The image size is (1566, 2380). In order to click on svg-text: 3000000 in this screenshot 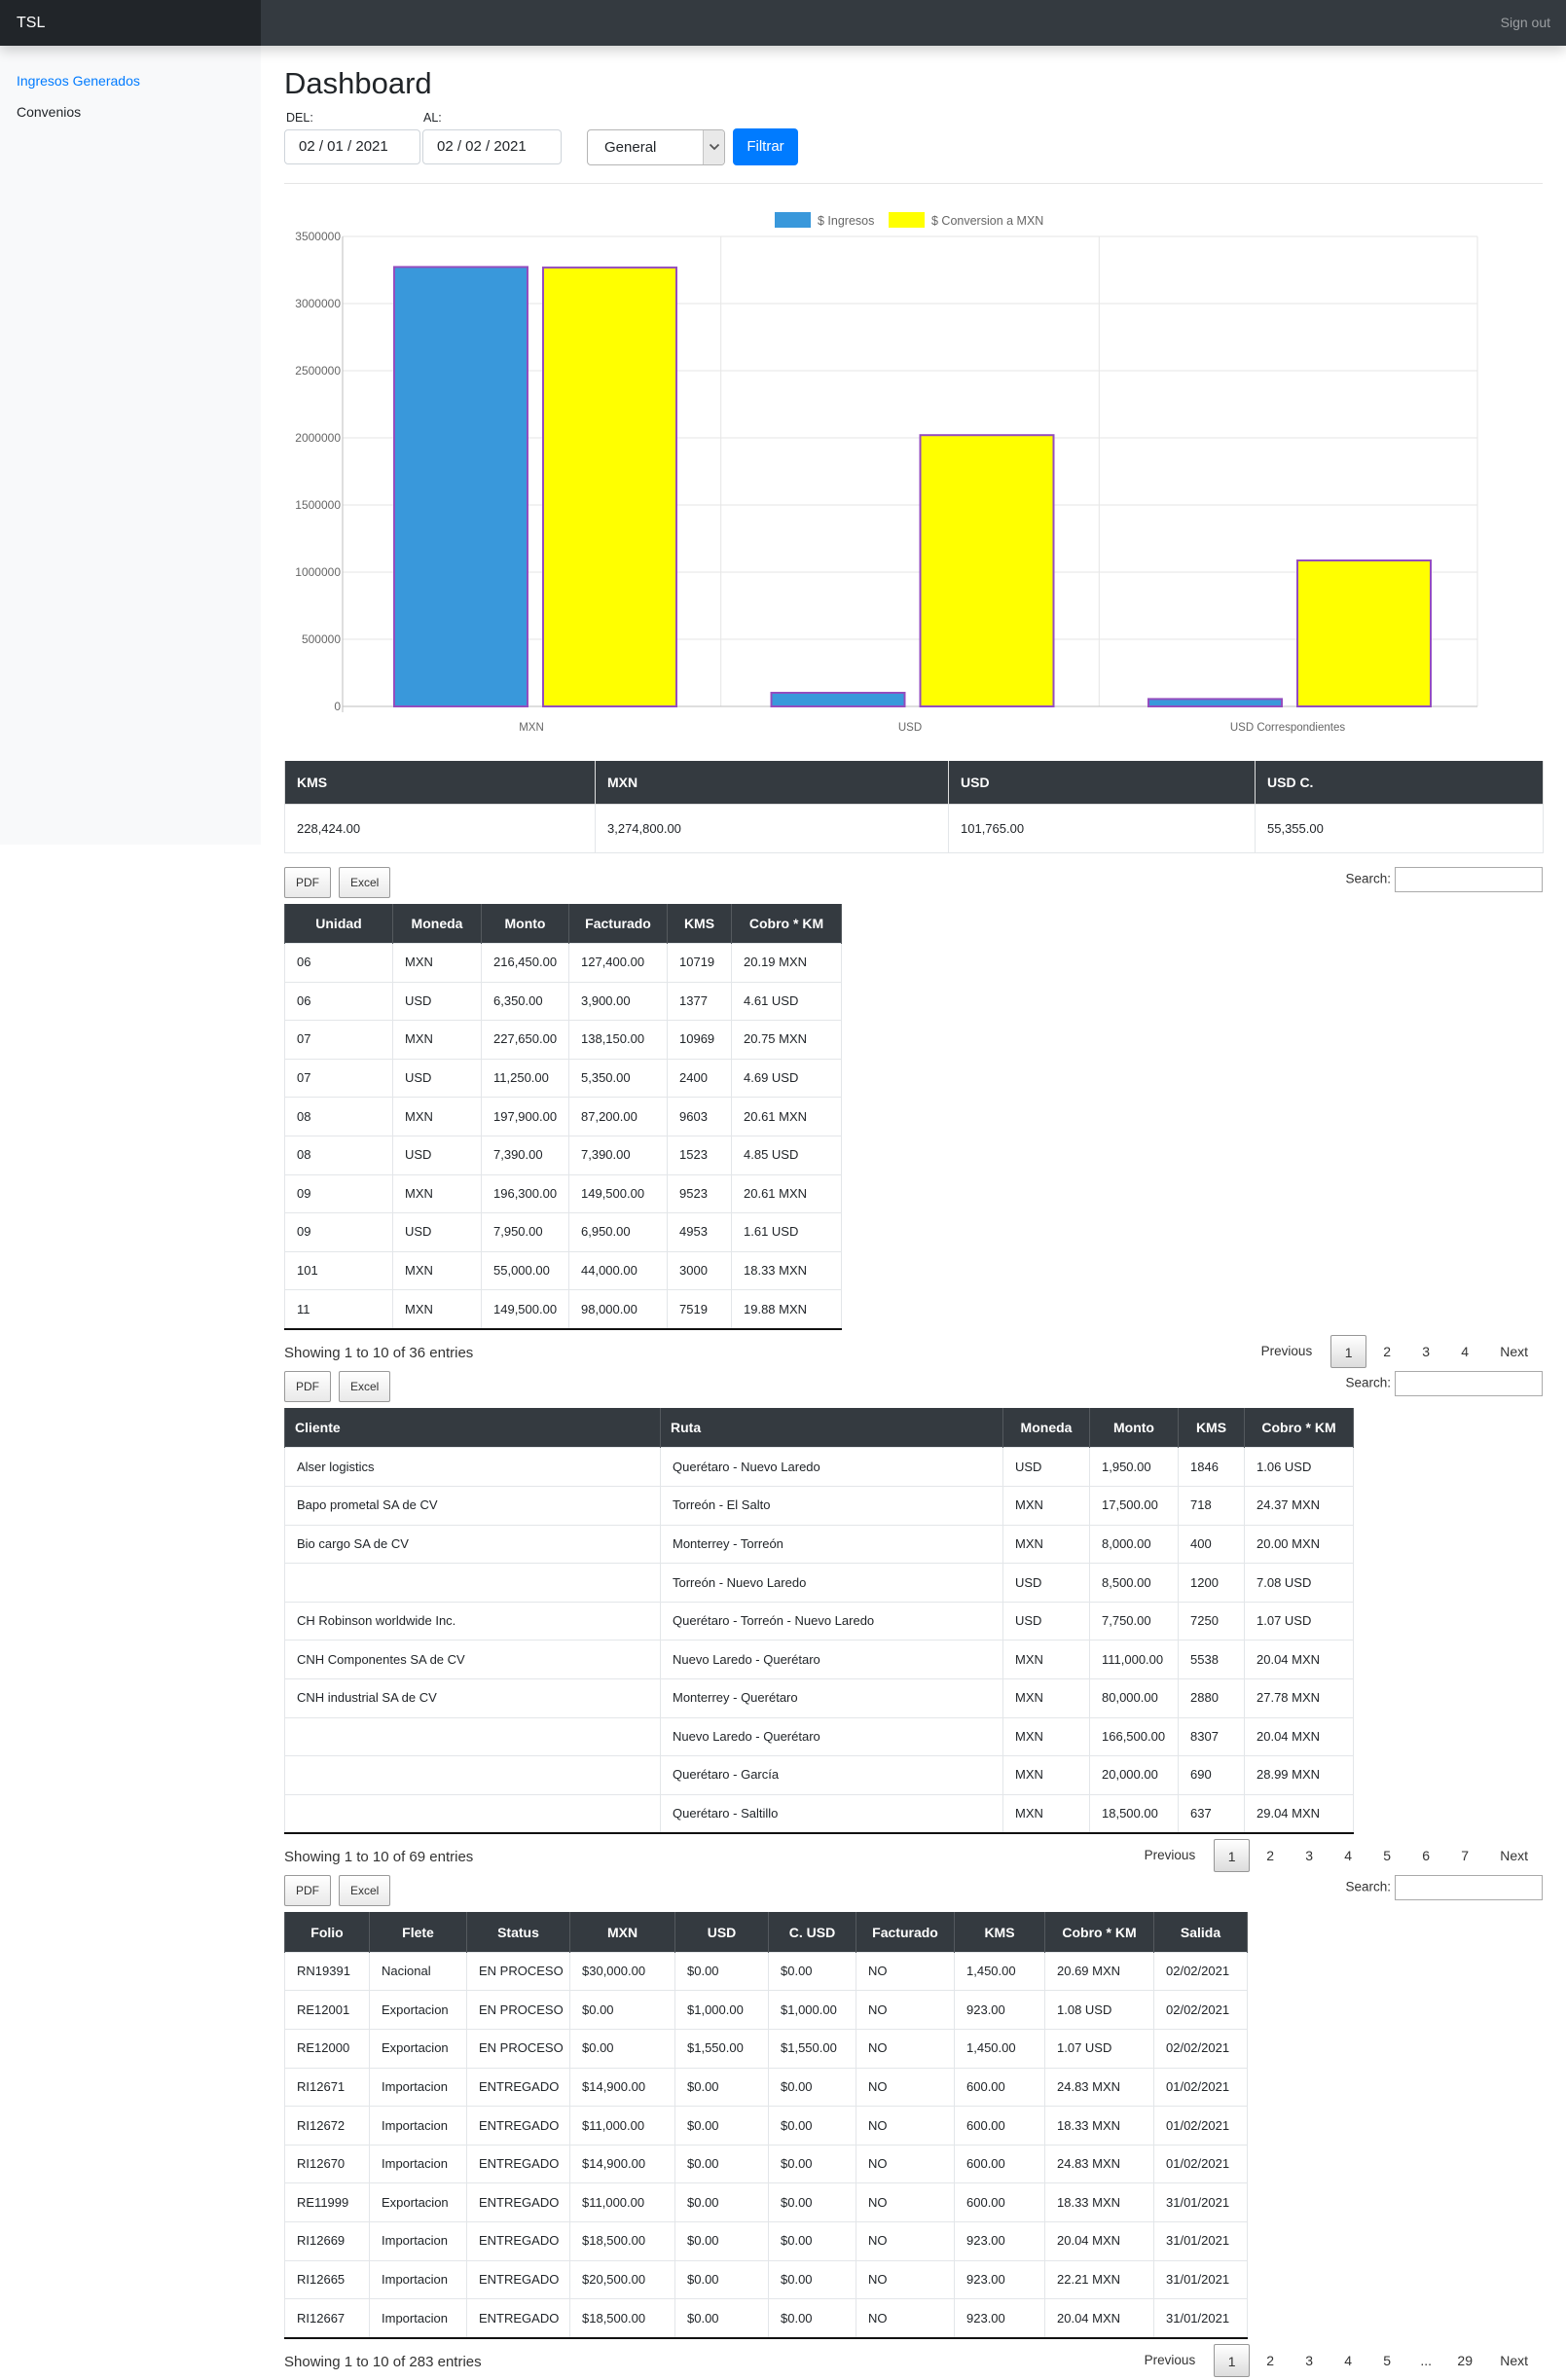, I will do `click(318, 303)`.